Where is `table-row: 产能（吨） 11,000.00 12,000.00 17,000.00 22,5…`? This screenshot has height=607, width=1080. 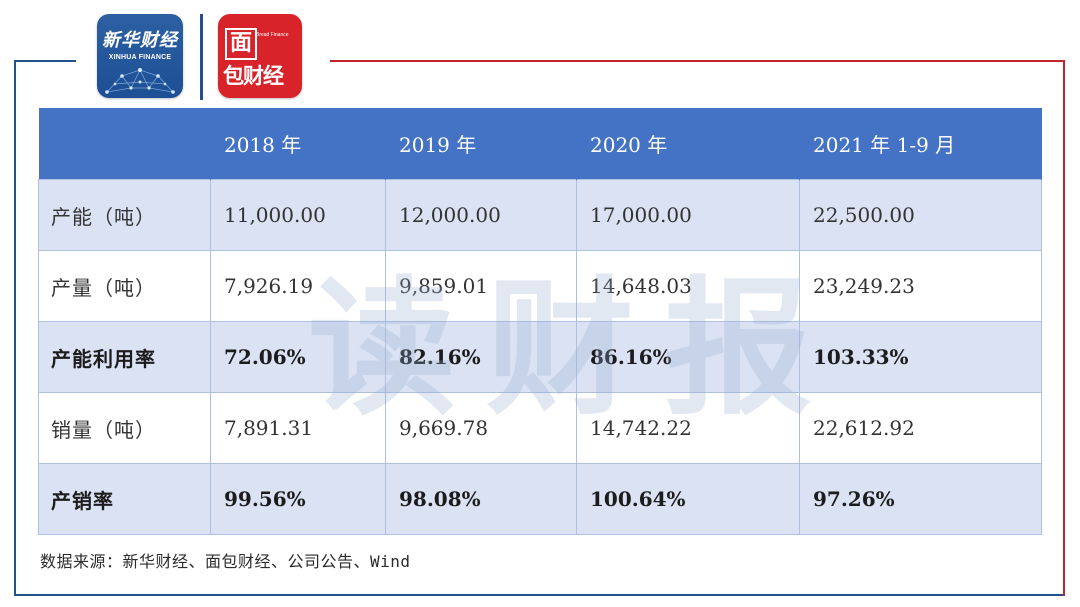
table-row: 产能（吨） 11,000.00 12,000.00 17,000.00 22,5… is located at coordinates (540, 215).